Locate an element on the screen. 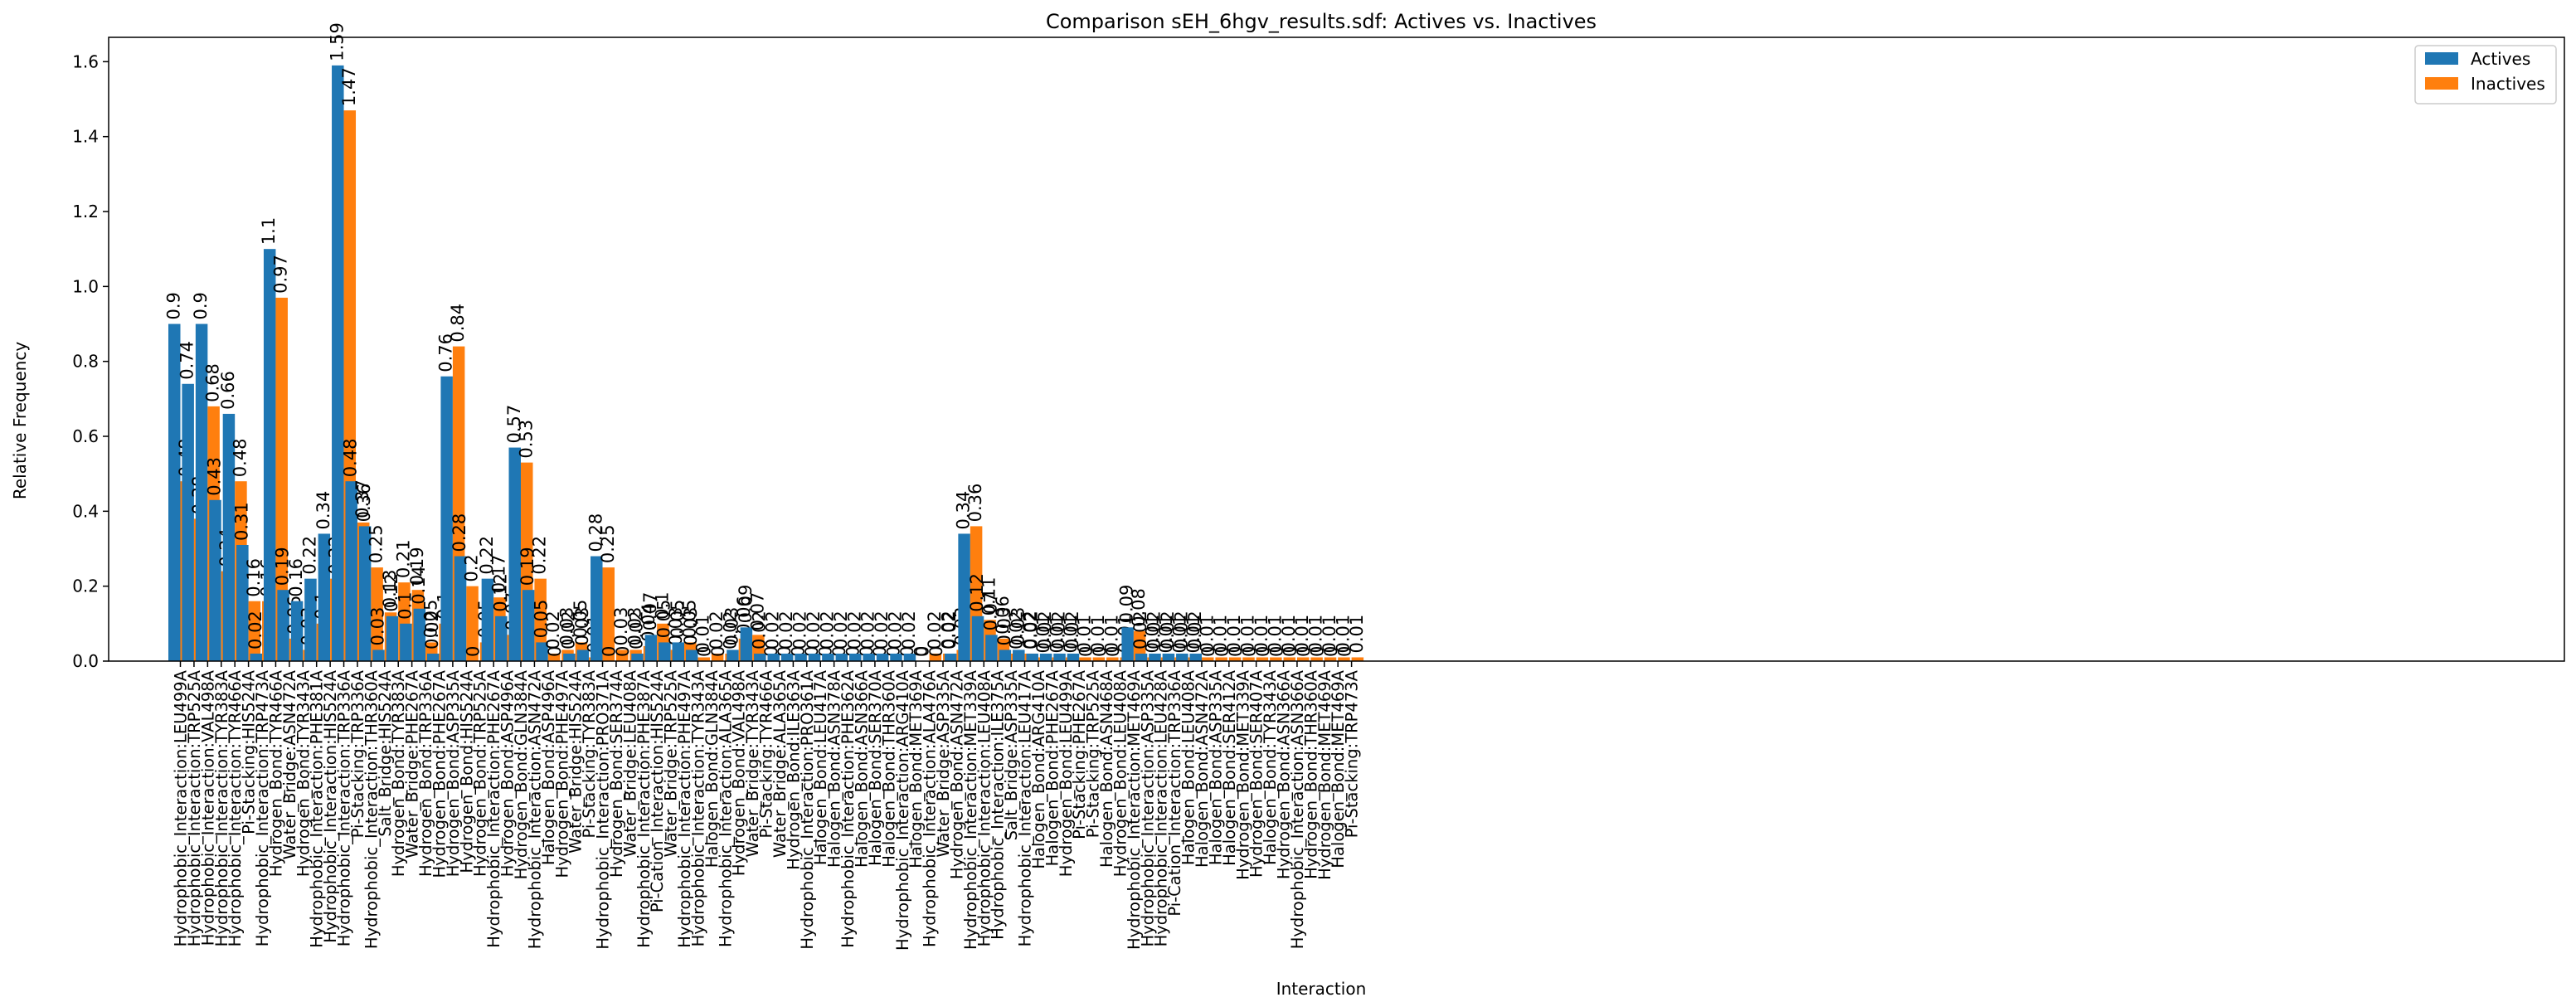 Image resolution: width=2576 pixels, height=1007 pixels. bar-value-label: 0.34 is located at coordinates (964, 510).